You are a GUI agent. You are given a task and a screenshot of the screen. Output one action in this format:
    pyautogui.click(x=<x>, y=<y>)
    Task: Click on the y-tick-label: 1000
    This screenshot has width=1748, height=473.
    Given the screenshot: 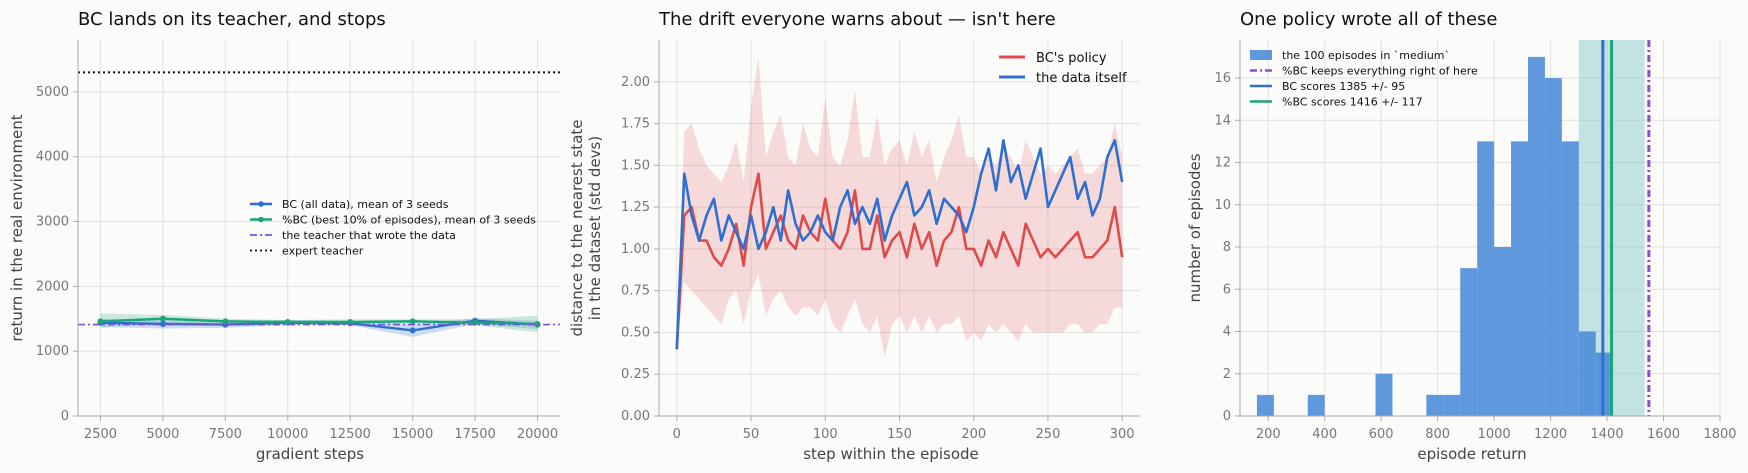 What is the action you would take?
    pyautogui.click(x=52, y=351)
    